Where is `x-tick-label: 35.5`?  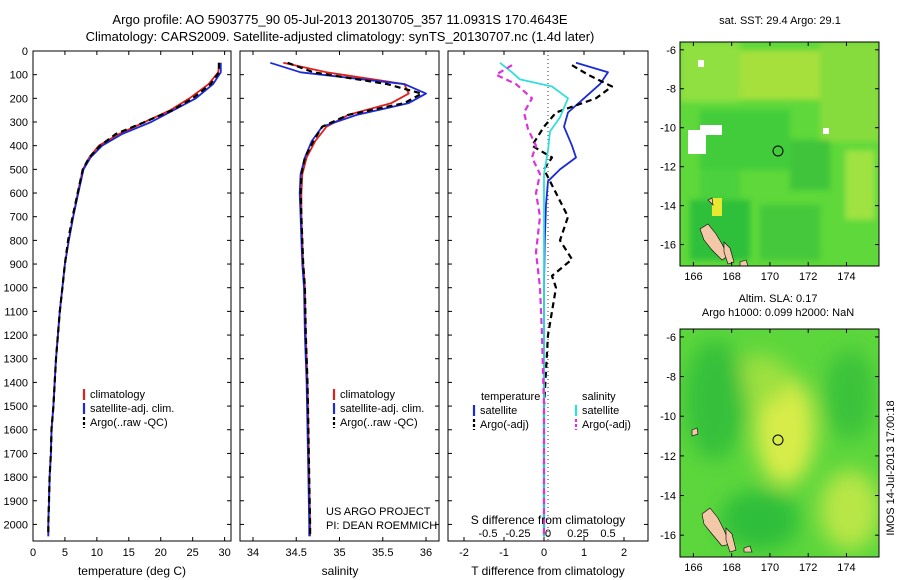 x-tick-label: 35.5 is located at coordinates (382, 553).